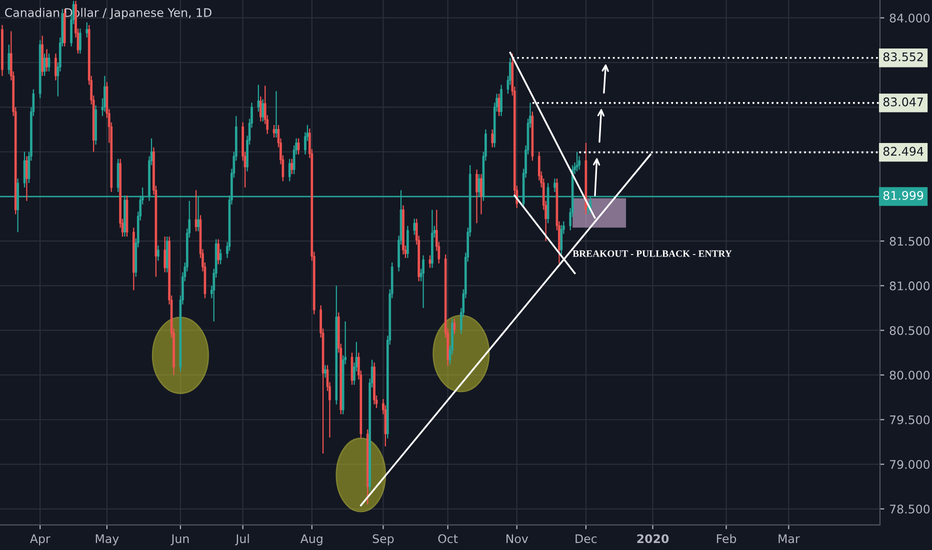  What do you see at coordinates (107, 540) in the screenshot?
I see `x-tick-label: May` at bounding box center [107, 540].